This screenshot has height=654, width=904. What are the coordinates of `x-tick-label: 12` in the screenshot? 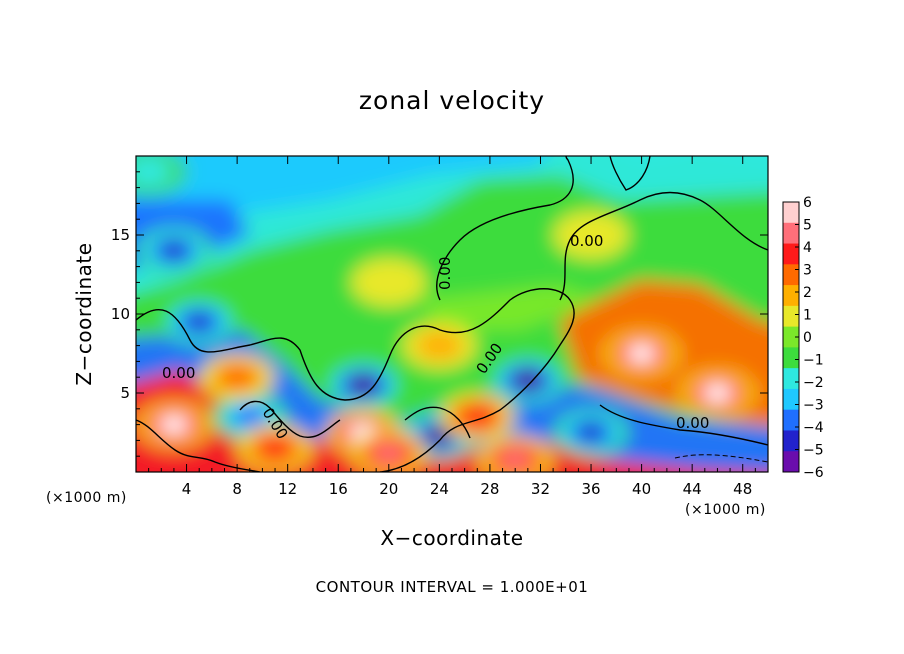 It's located at (287, 489).